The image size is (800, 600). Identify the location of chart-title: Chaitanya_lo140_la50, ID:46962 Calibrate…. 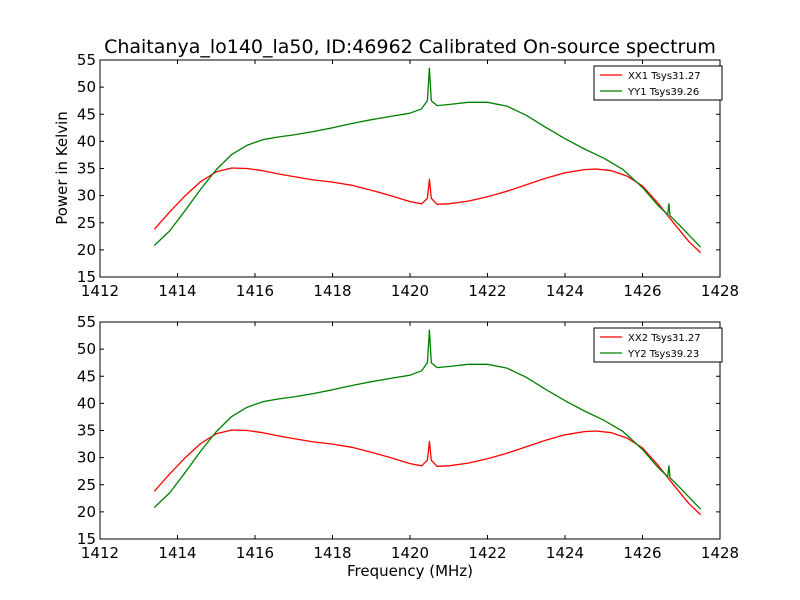
(410, 47).